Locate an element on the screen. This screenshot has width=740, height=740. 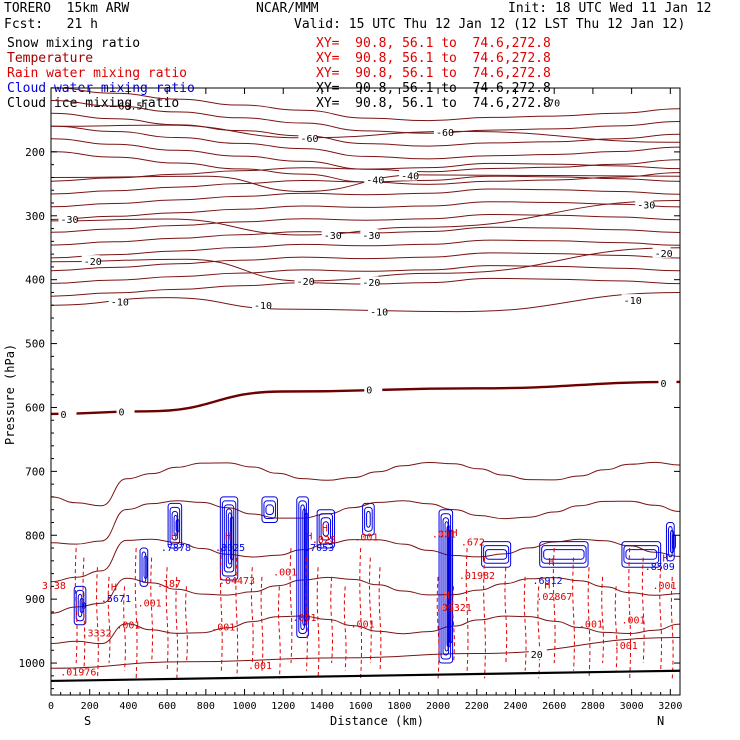
x-tick-label: 800 is located at coordinates (206, 706).